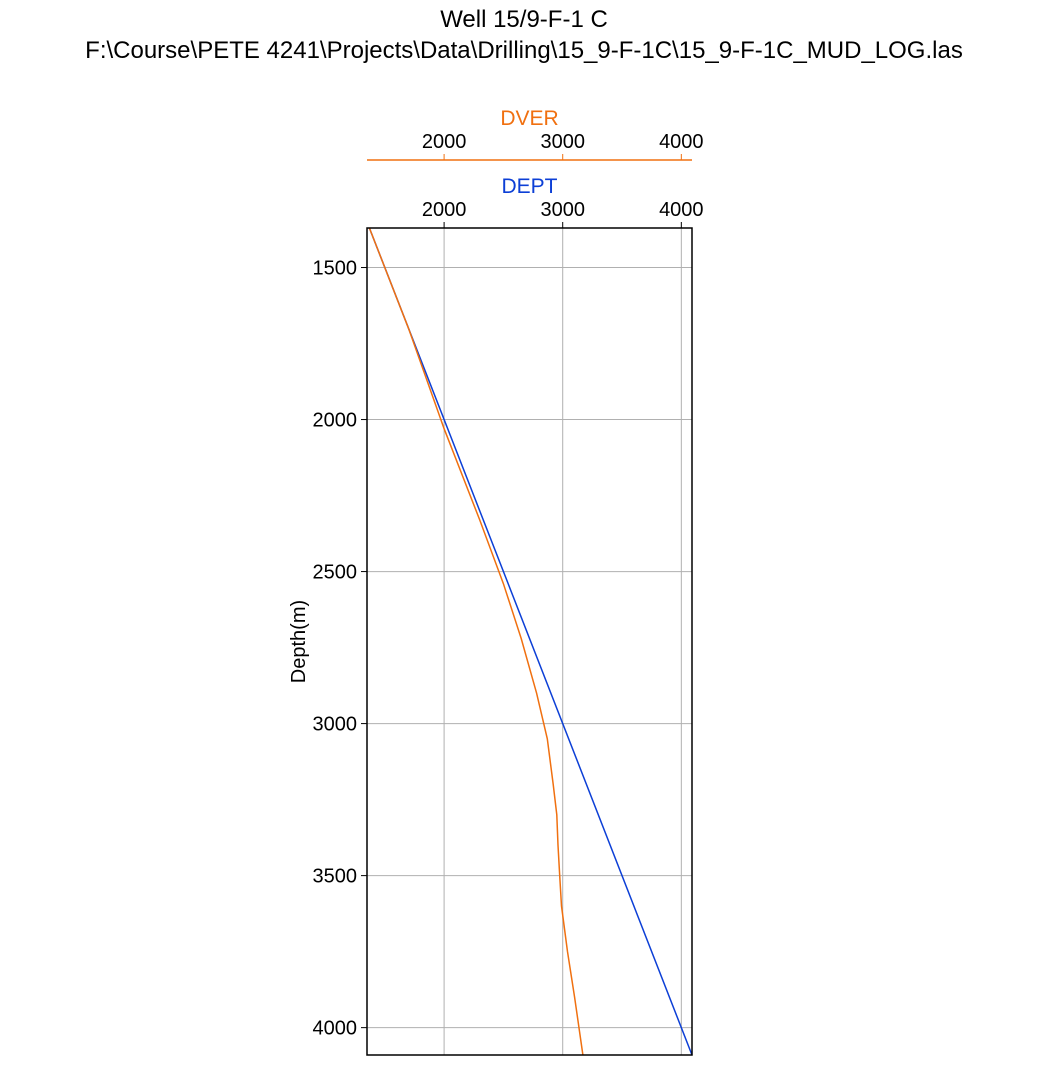 The image size is (1048, 1068). I want to click on top-axes: 2000 3000 4000 DEPT 2000 3000 4000 DVER, so click(535, 167).